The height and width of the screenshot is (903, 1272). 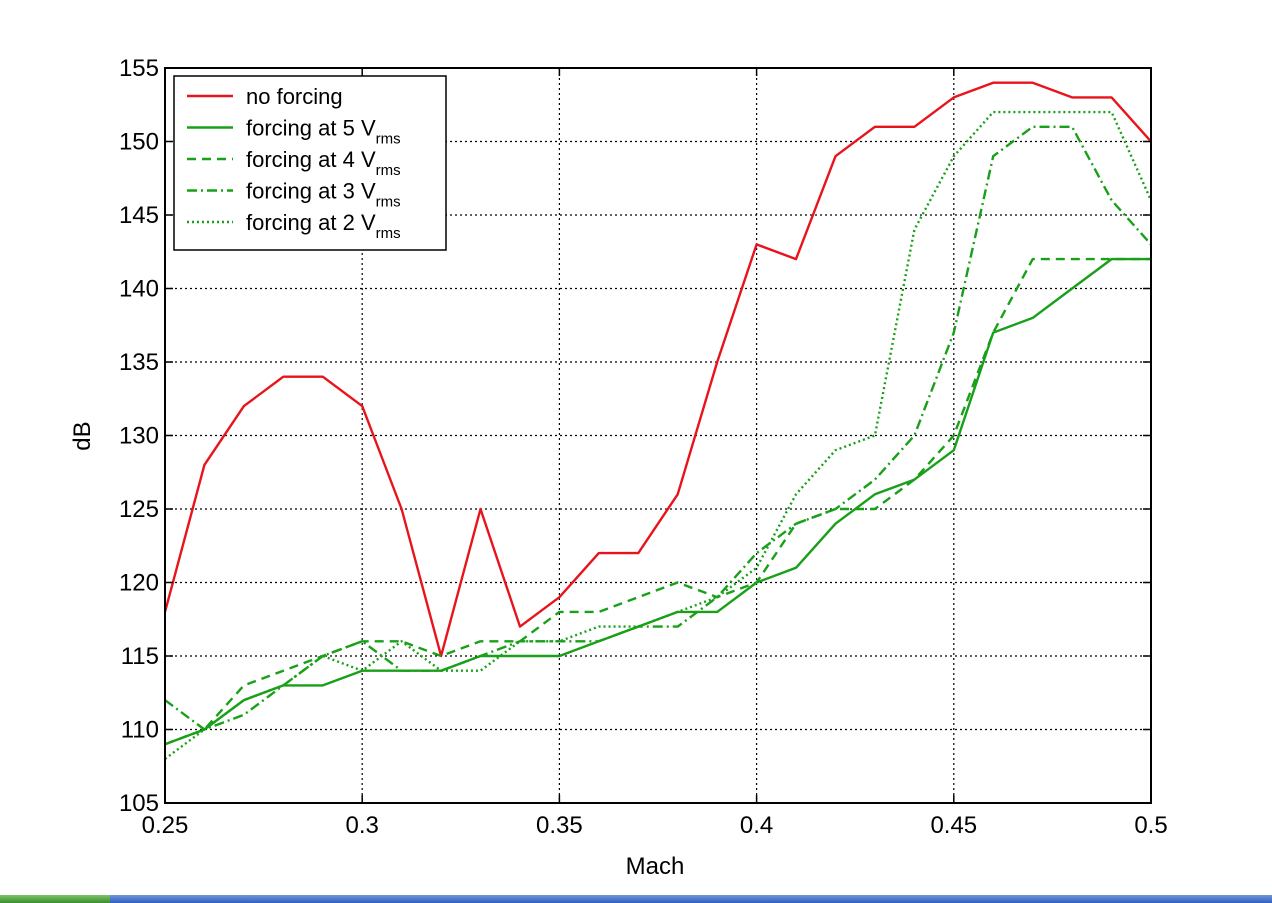 What do you see at coordinates (139, 68) in the screenshot?
I see `y-tick-label: 155` at bounding box center [139, 68].